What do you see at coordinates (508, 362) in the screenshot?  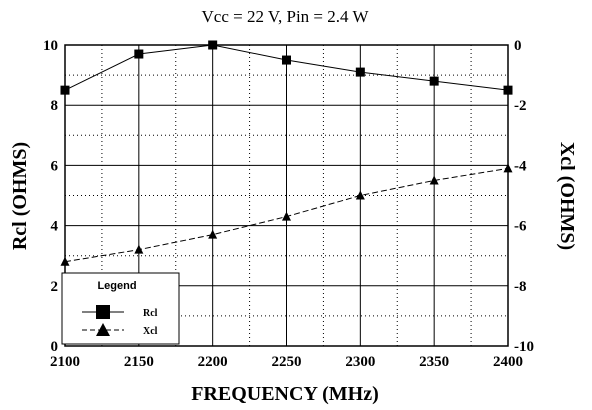 I see `x-tick-label: 2400` at bounding box center [508, 362].